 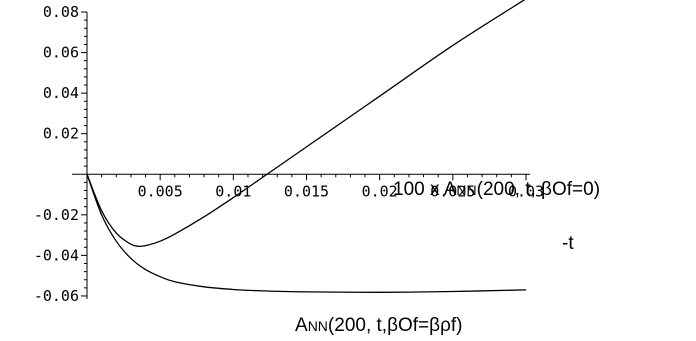 What do you see at coordinates (160, 191) in the screenshot?
I see `x-tick-label: 0.005` at bounding box center [160, 191].